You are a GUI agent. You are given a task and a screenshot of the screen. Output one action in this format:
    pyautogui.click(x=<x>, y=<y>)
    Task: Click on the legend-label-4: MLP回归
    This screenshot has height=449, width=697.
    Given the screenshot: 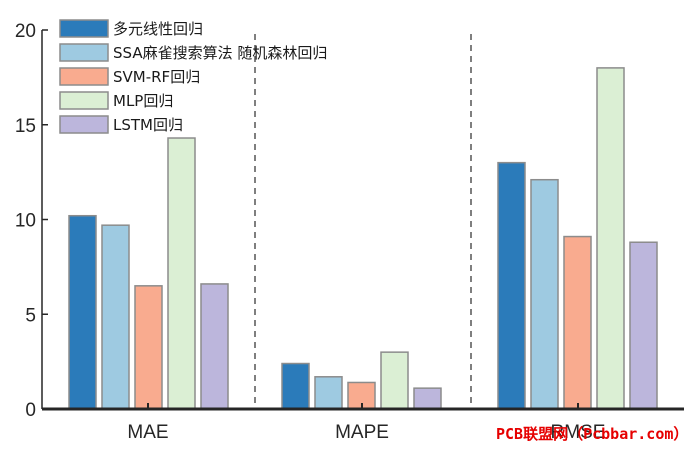 What is the action you would take?
    pyautogui.click(x=143, y=101)
    